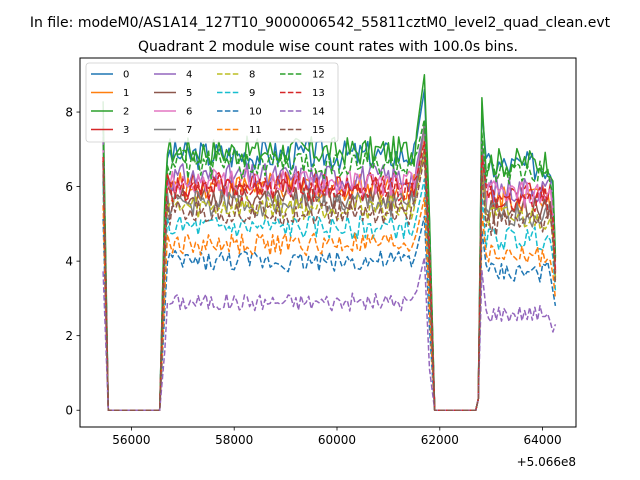  I want to click on legend-label-14: 14, so click(318, 112).